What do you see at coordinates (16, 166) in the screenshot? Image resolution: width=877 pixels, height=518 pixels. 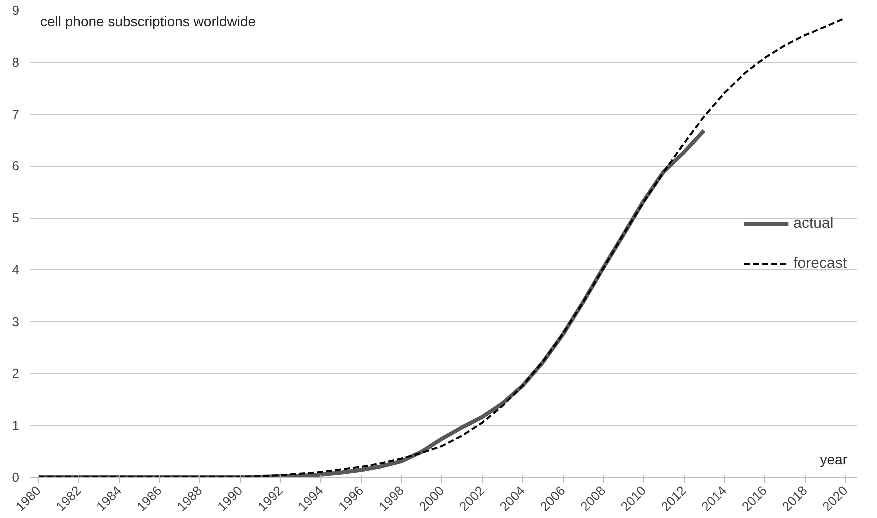 I see `y-tick-label: 6` at bounding box center [16, 166].